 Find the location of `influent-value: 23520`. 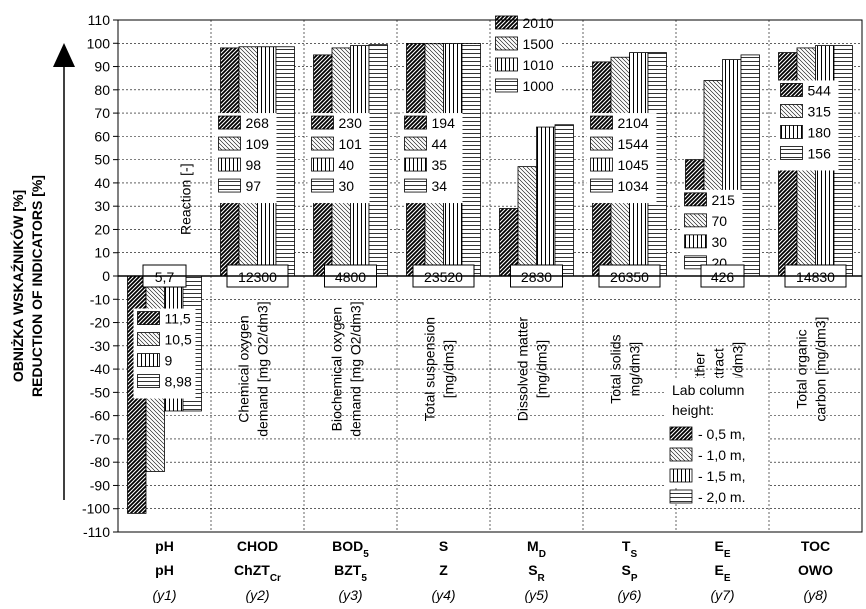

influent-value: 23520 is located at coordinates (443, 277).